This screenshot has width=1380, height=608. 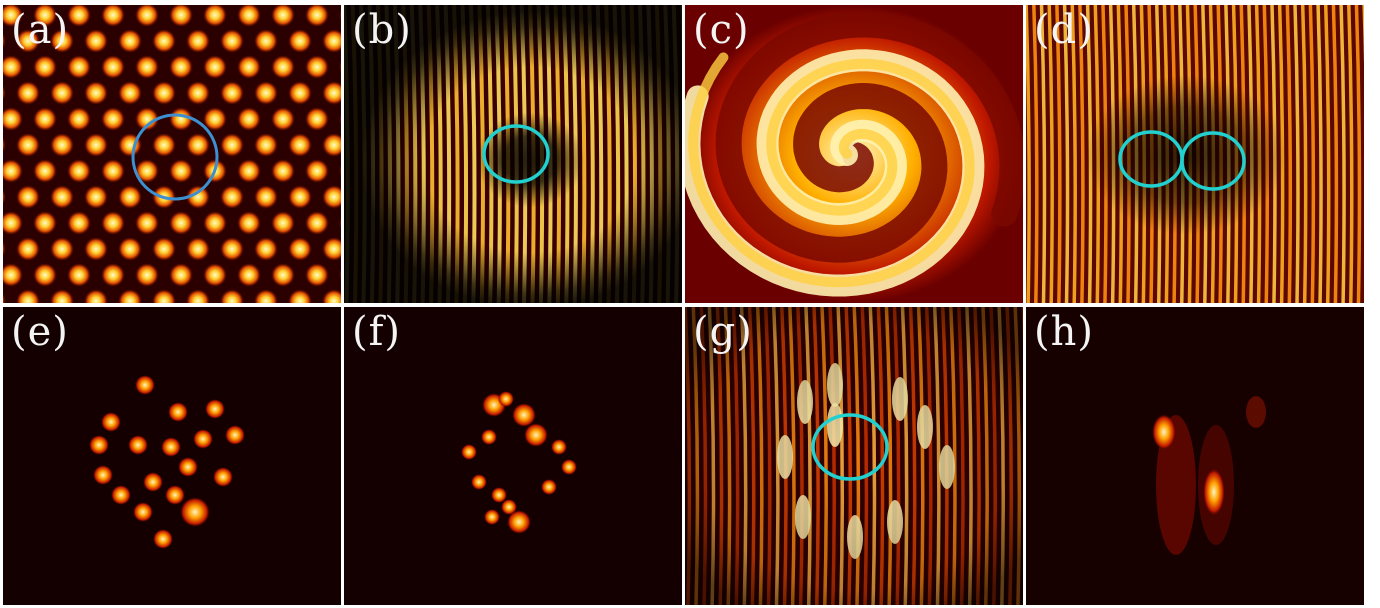 I want to click on panel-label-f: (f), so click(x=377, y=332).